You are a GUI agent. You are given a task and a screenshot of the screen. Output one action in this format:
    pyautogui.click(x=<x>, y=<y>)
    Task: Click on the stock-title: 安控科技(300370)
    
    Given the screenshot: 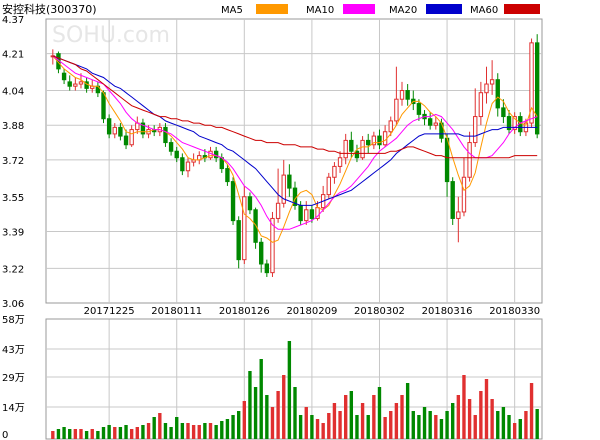 What is the action you would take?
    pyautogui.click(x=49, y=9)
    